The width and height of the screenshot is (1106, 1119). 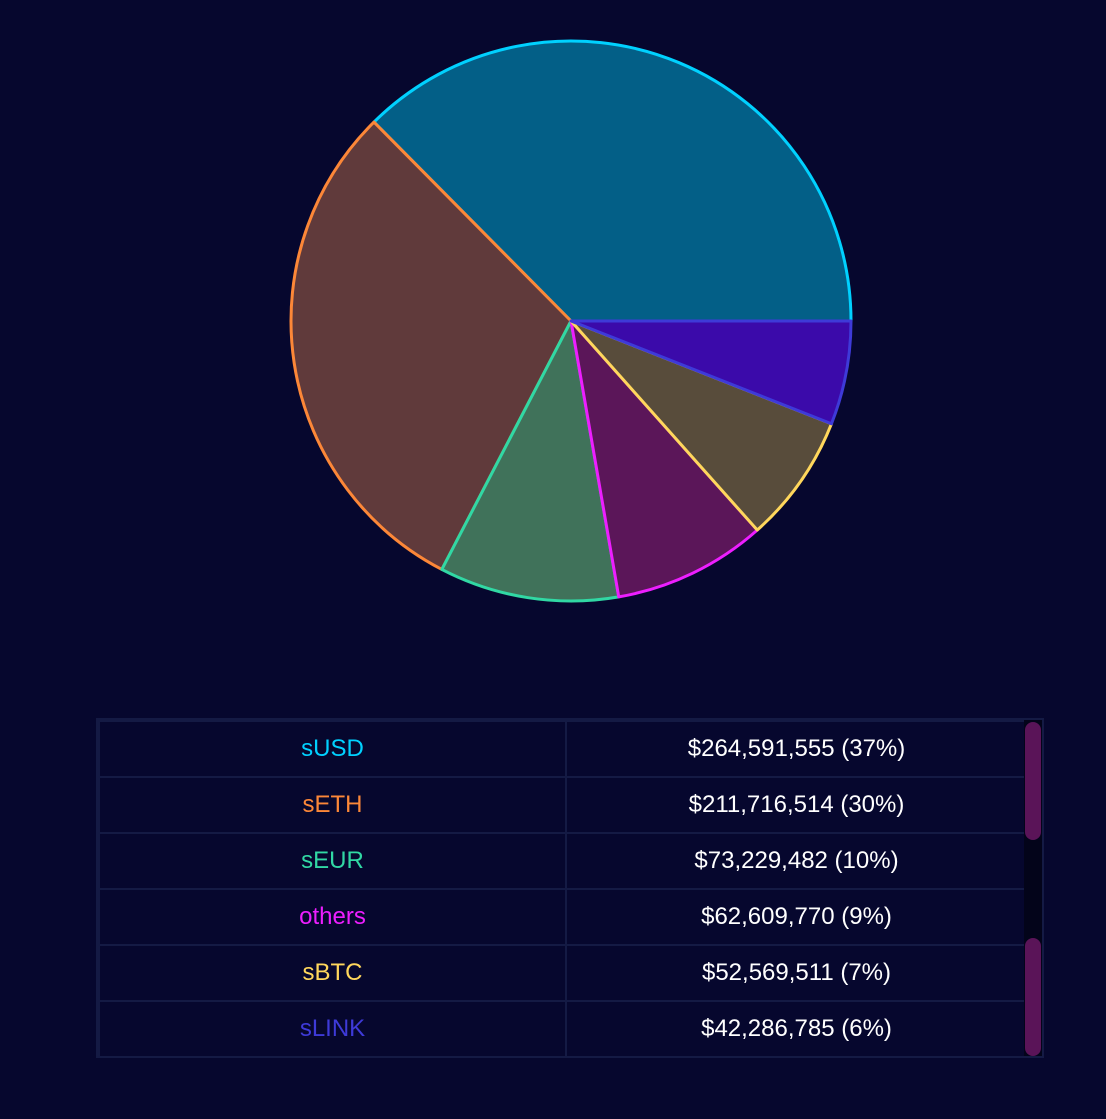 I want to click on legend-name: sBTC, so click(x=332, y=973).